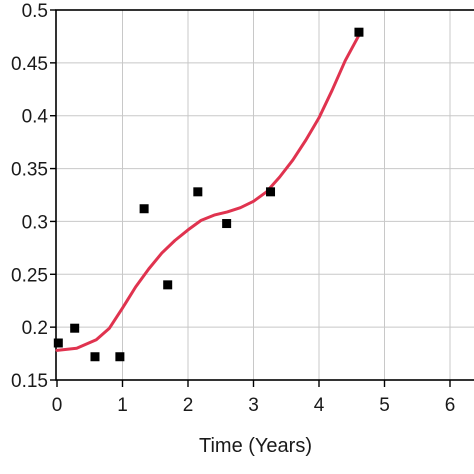 The image size is (474, 474). I want to click on x-ticks: 0 1 2 3 4 5 6, so click(254, 398).